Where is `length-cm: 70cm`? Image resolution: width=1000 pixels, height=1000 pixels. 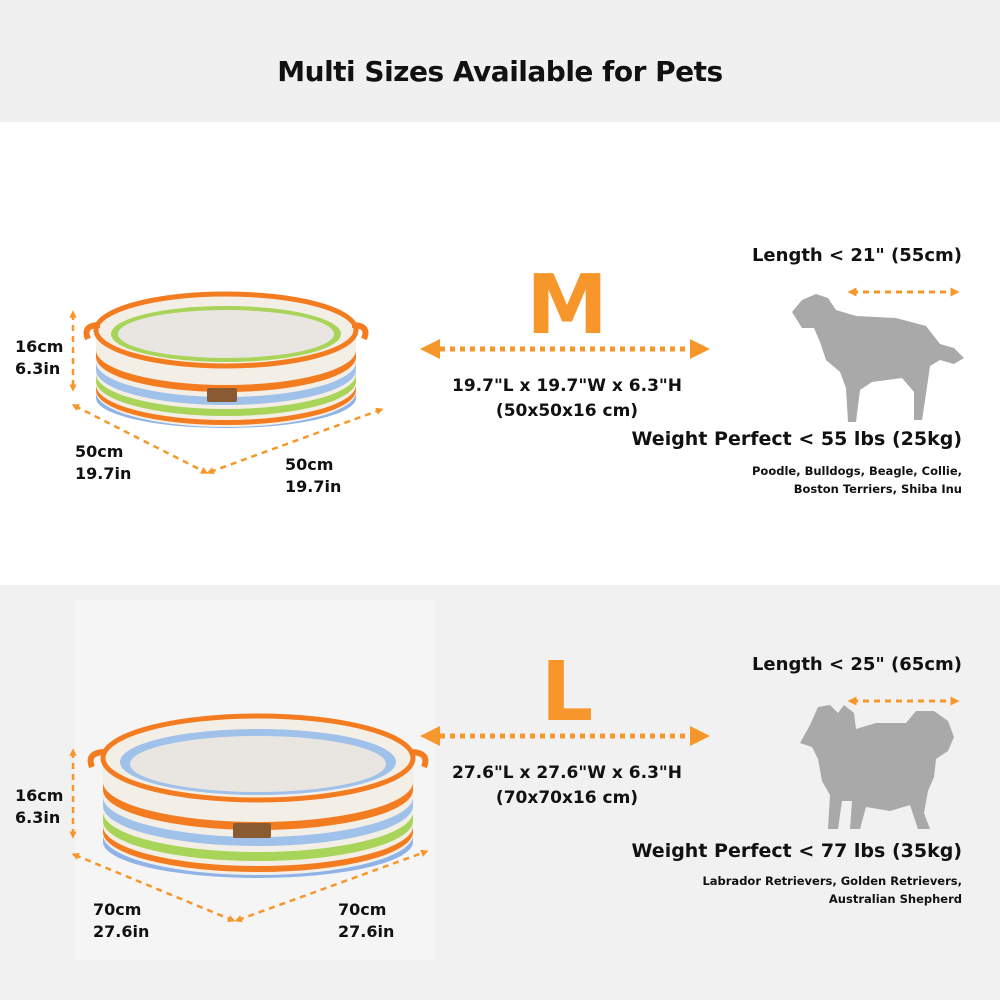
length-cm: 70cm is located at coordinates (117, 909).